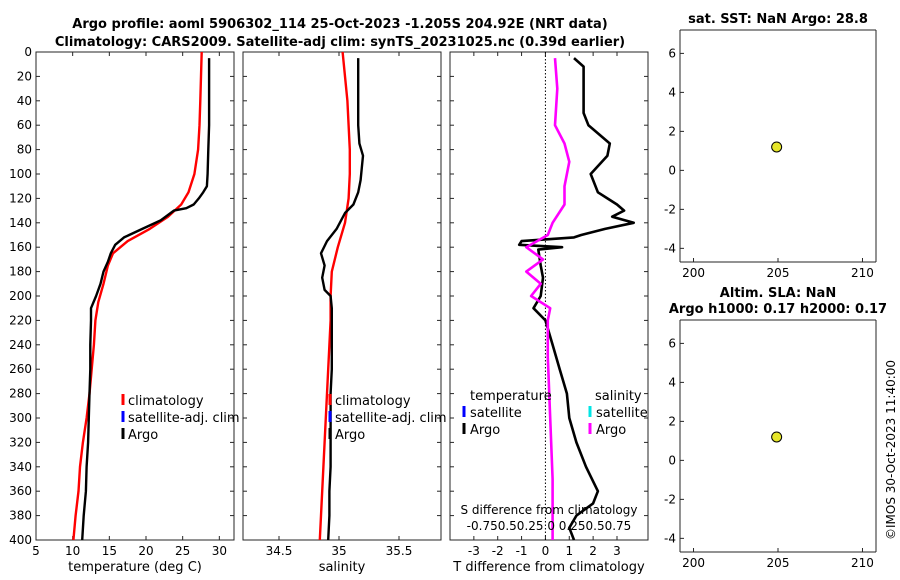 This screenshot has width=900, height=580. I want to click on temperature-xtick-label: 15, so click(109, 551).